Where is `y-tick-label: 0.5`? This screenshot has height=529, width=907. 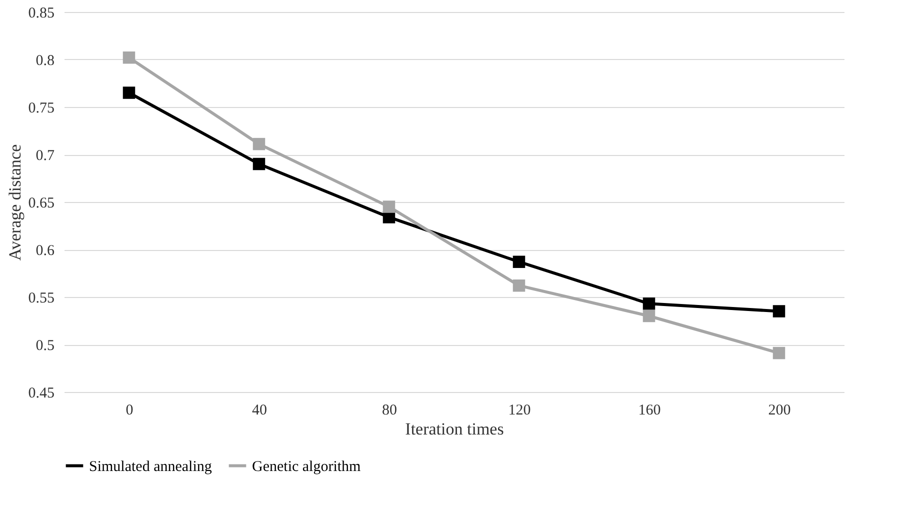 y-tick-label: 0.5 is located at coordinates (45, 346).